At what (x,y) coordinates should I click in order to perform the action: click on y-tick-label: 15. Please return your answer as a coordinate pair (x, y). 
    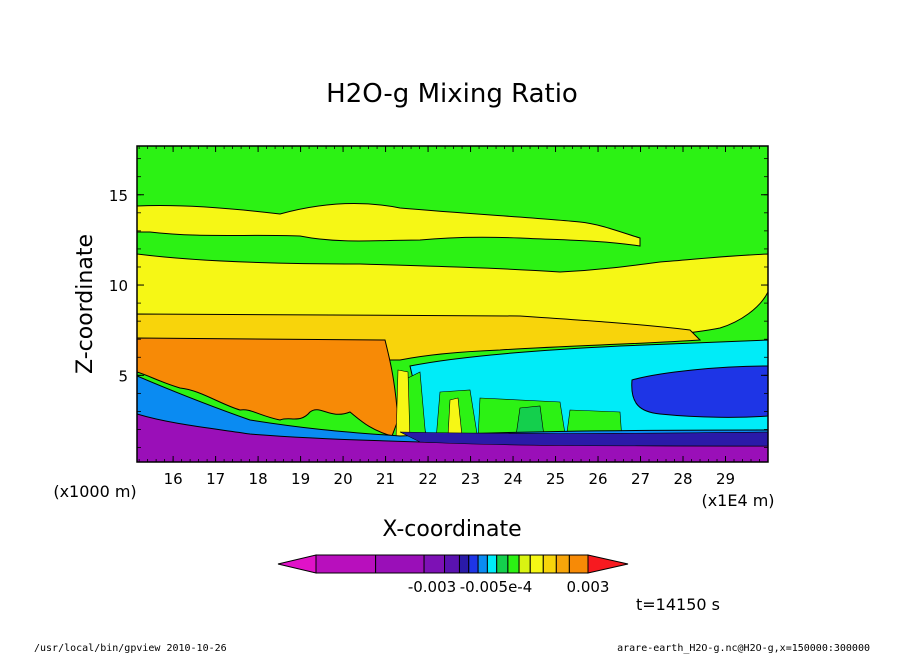
    Looking at the image, I should click on (118, 196).